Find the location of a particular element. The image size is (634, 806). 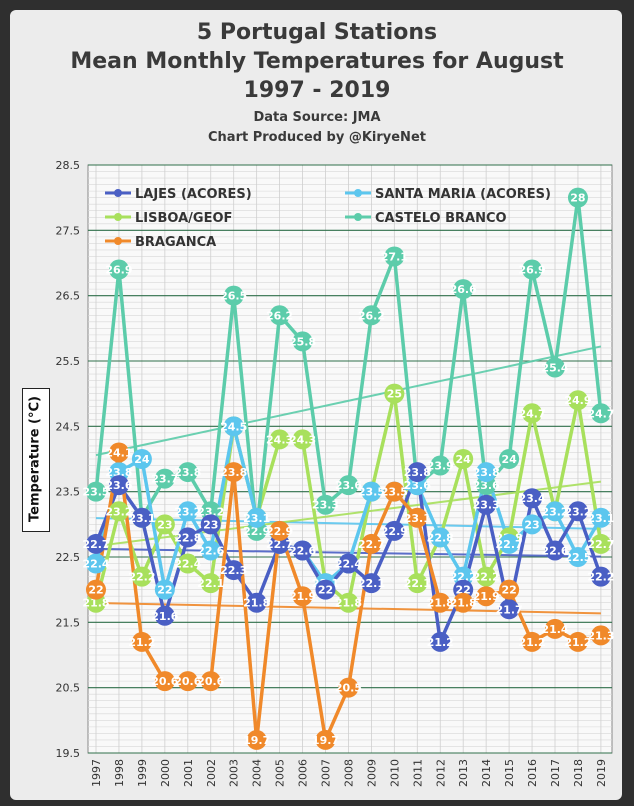

data-label: 24.3 is located at coordinates (279, 439).